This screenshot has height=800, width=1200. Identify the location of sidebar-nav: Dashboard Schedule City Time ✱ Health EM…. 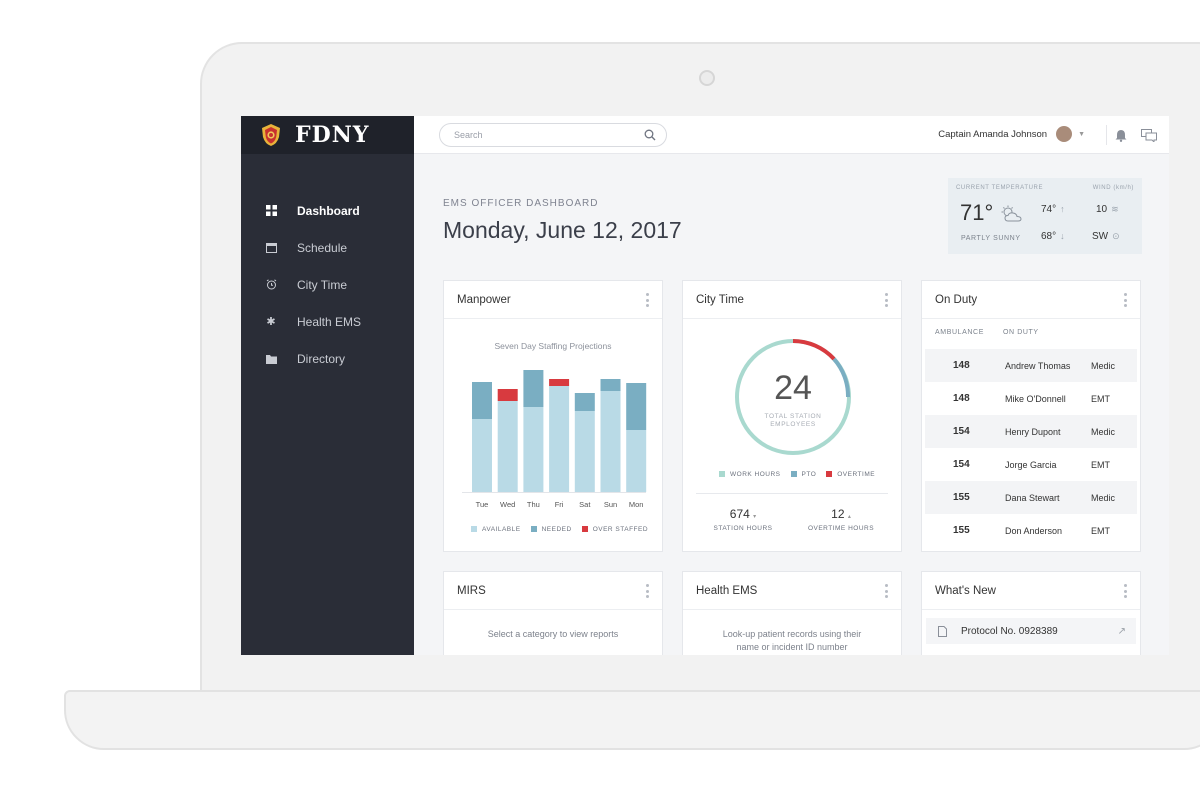
(327, 284).